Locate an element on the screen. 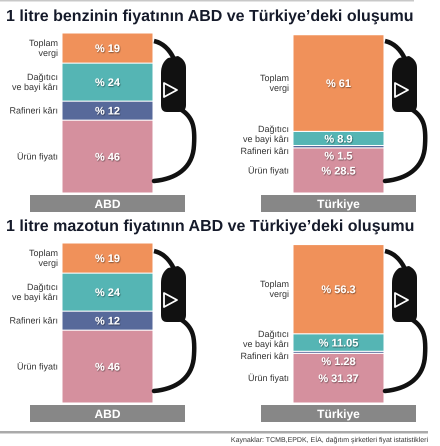 The height and width of the screenshot is (446, 440). data-label: % 61 is located at coordinates (339, 84).